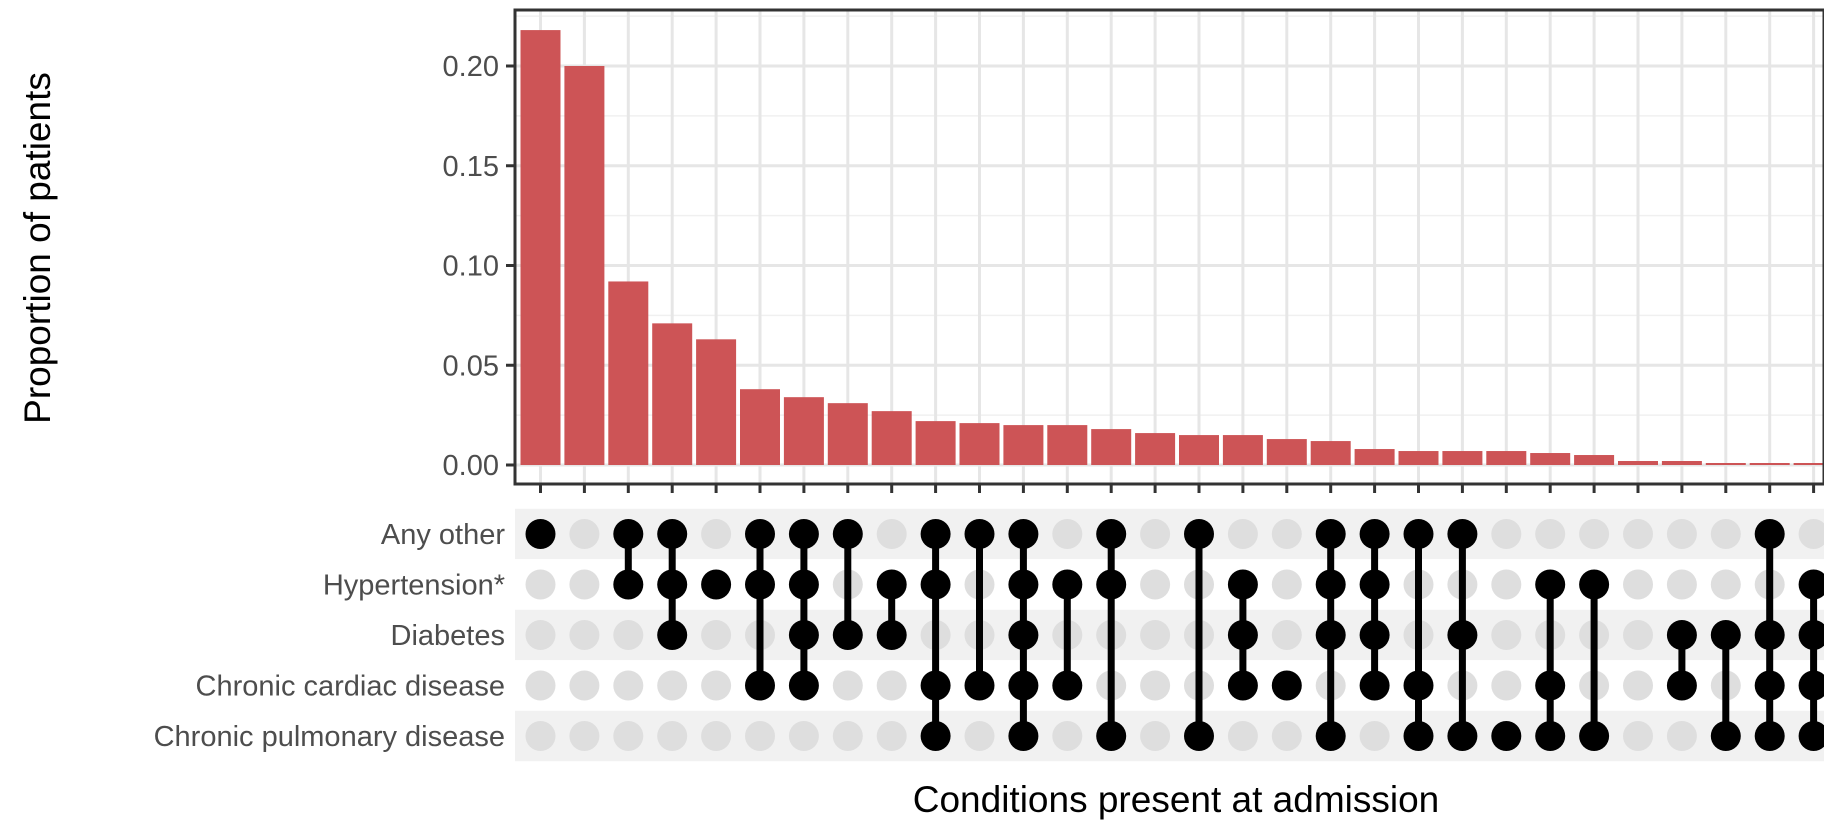 The height and width of the screenshot is (828, 1824). I want to click on y-axis: 0.000.050.100.150.20, so click(479, 266).